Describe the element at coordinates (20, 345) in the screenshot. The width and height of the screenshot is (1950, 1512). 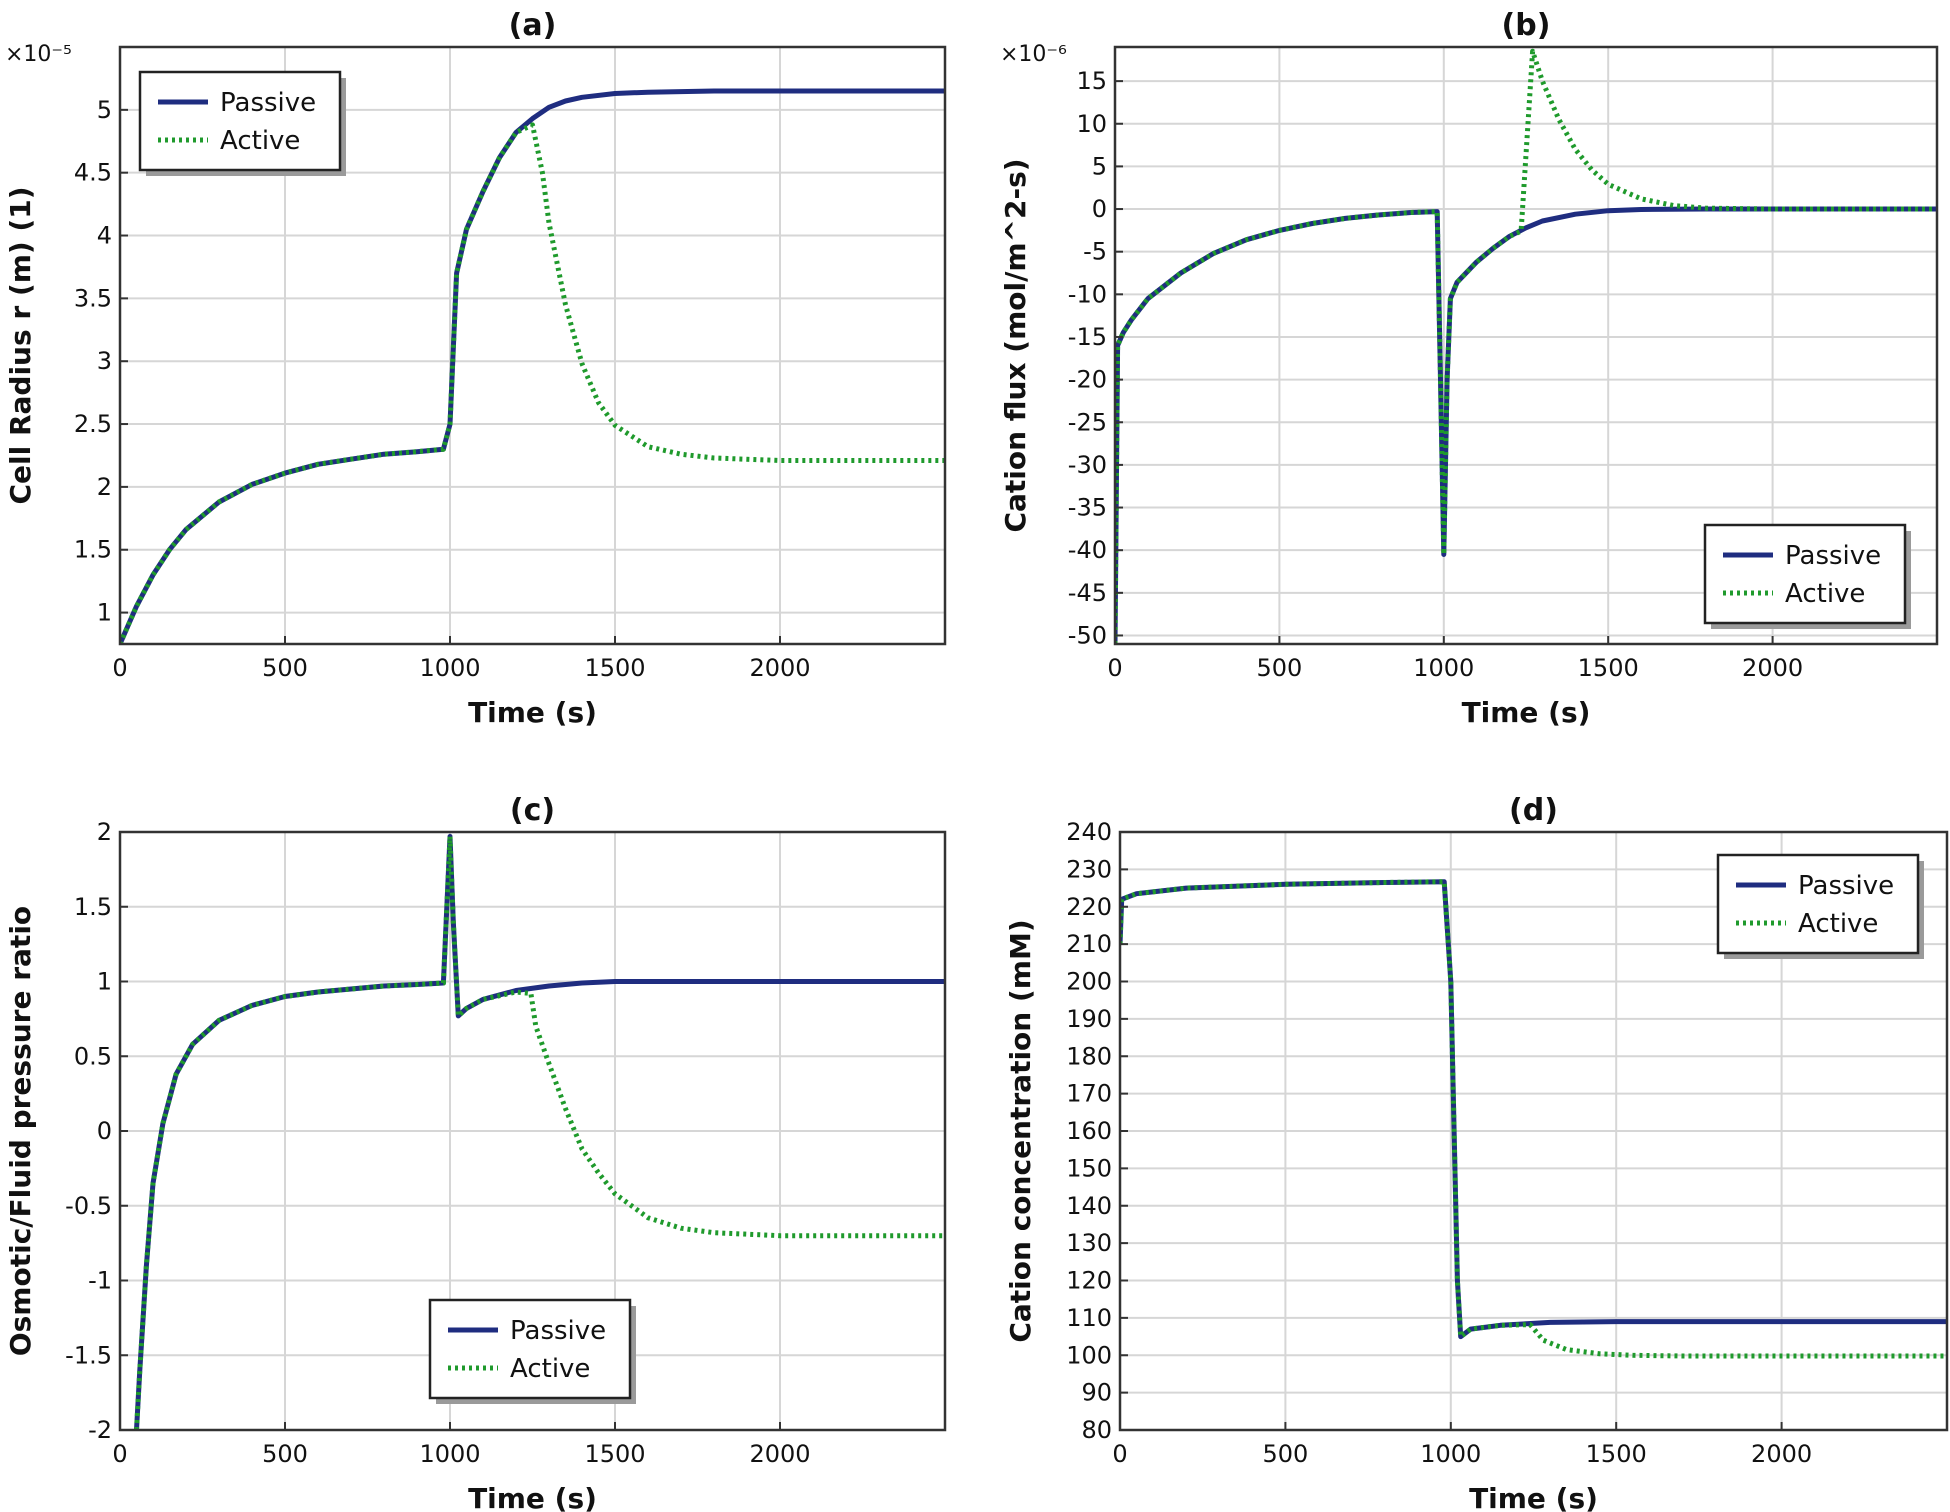
I see `y-axis-label: Cell Radius r (m) (1)` at that location.